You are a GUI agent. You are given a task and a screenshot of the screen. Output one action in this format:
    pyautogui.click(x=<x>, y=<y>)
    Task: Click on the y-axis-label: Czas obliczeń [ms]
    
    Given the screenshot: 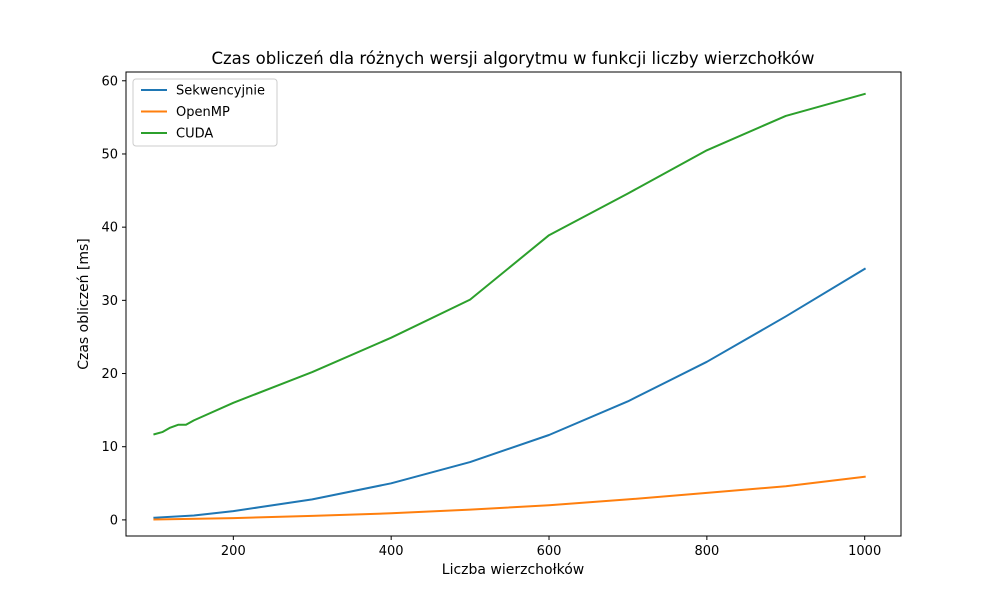 What is the action you would take?
    pyautogui.click(x=84, y=304)
    